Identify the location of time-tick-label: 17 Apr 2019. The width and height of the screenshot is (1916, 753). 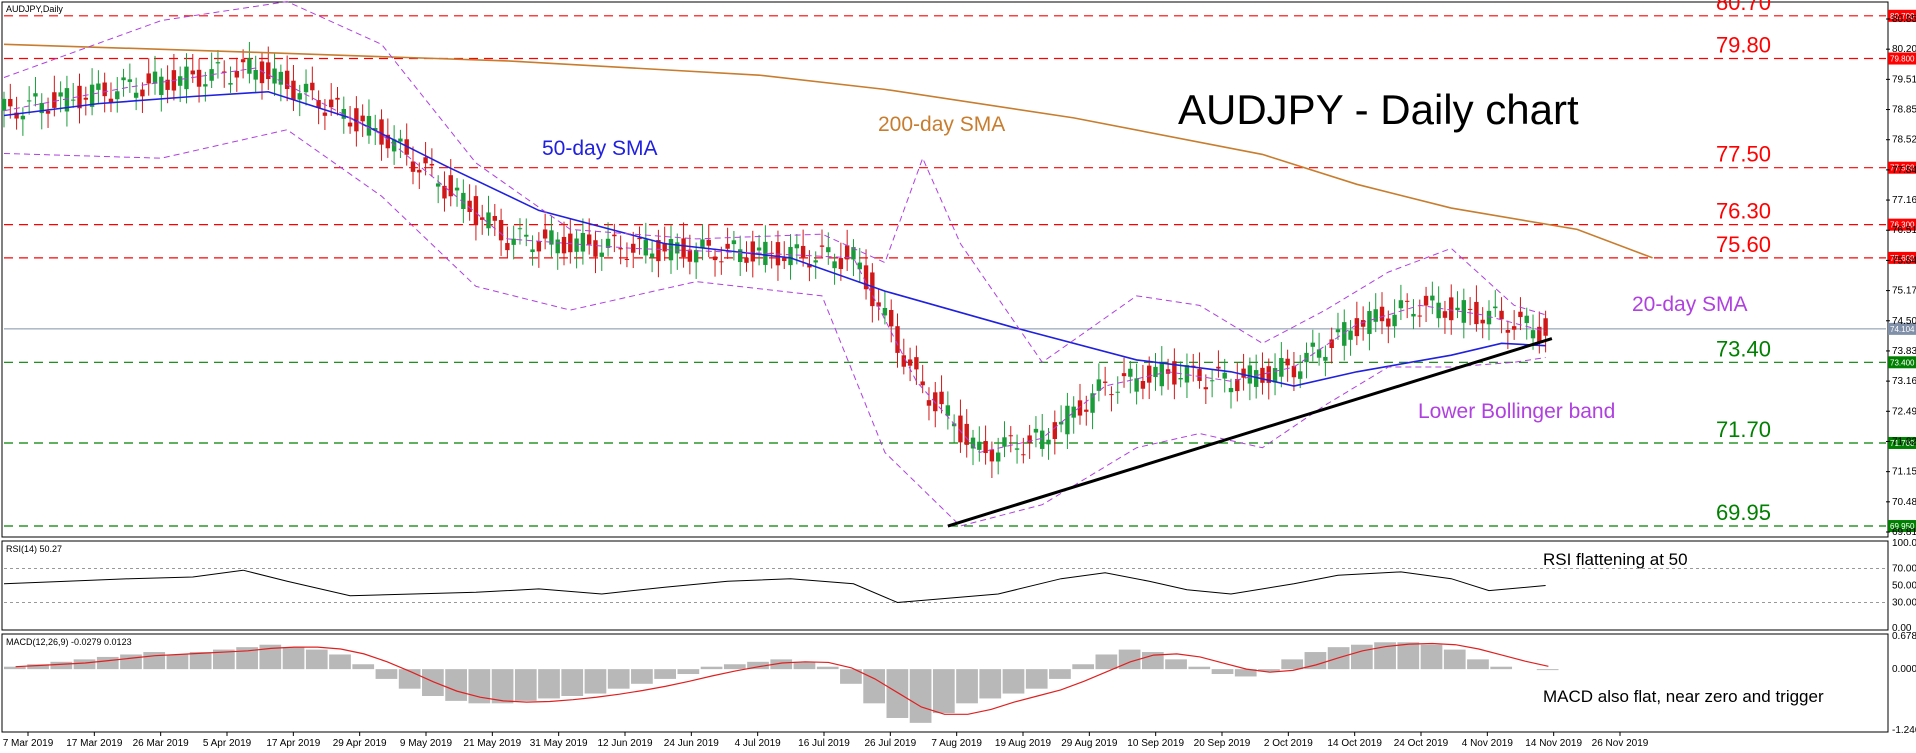
(293, 743).